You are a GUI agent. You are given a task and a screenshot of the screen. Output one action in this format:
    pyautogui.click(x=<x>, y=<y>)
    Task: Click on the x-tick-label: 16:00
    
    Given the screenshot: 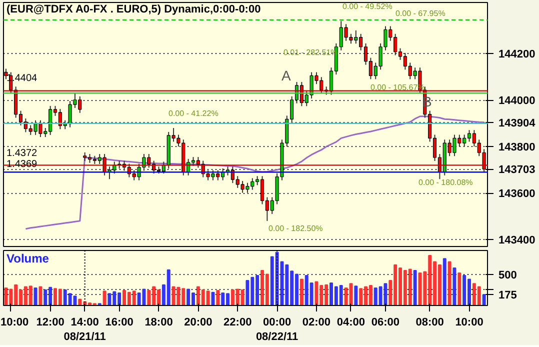 What is the action you would take?
    pyautogui.click(x=119, y=322)
    